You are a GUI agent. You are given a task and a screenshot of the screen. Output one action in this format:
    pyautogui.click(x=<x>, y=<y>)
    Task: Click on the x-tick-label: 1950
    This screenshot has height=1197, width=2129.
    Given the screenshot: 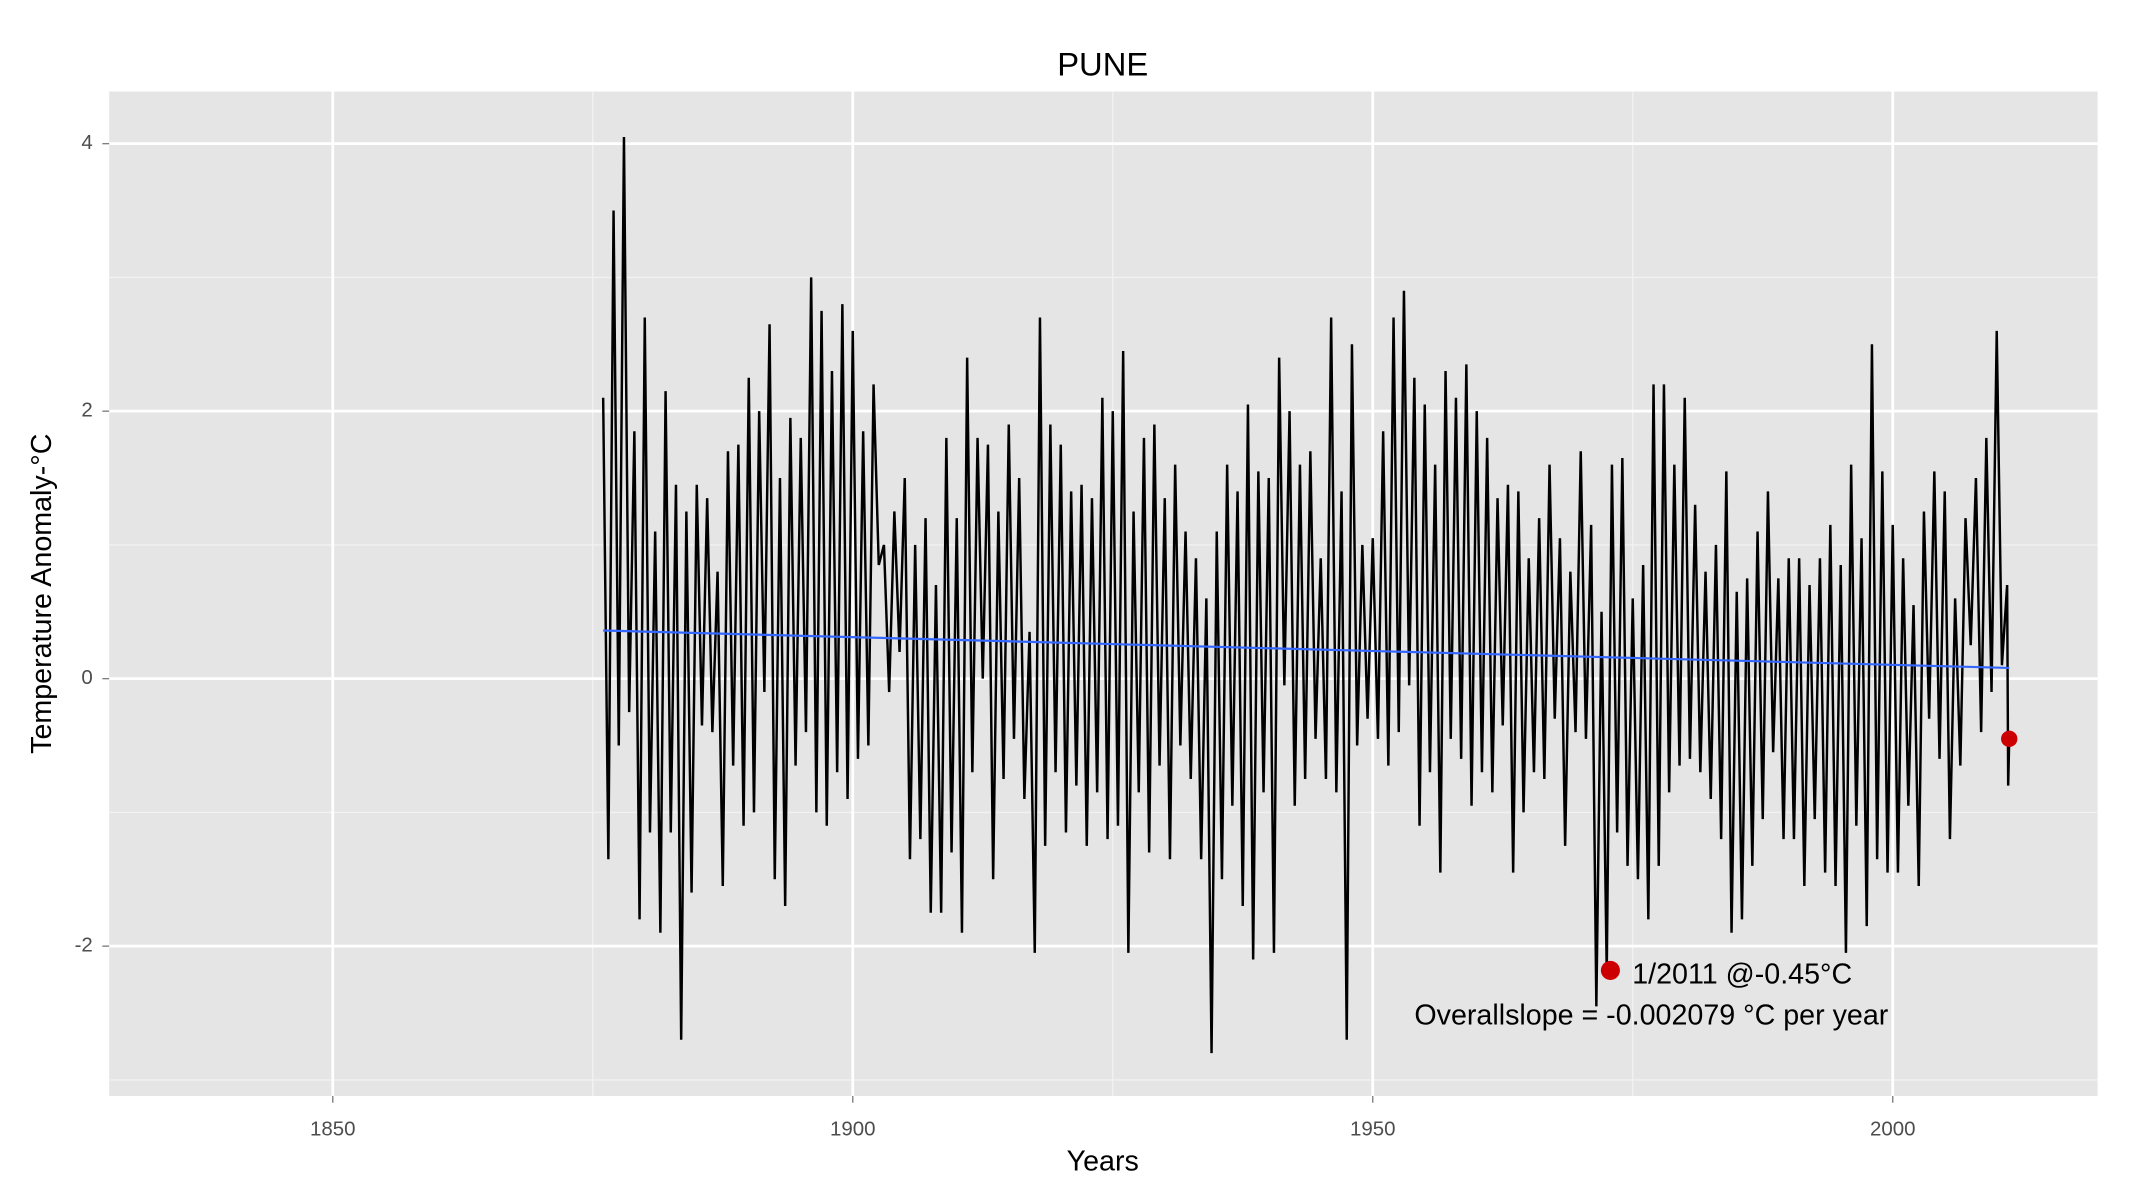 What is the action you would take?
    pyautogui.click(x=1373, y=1128)
    